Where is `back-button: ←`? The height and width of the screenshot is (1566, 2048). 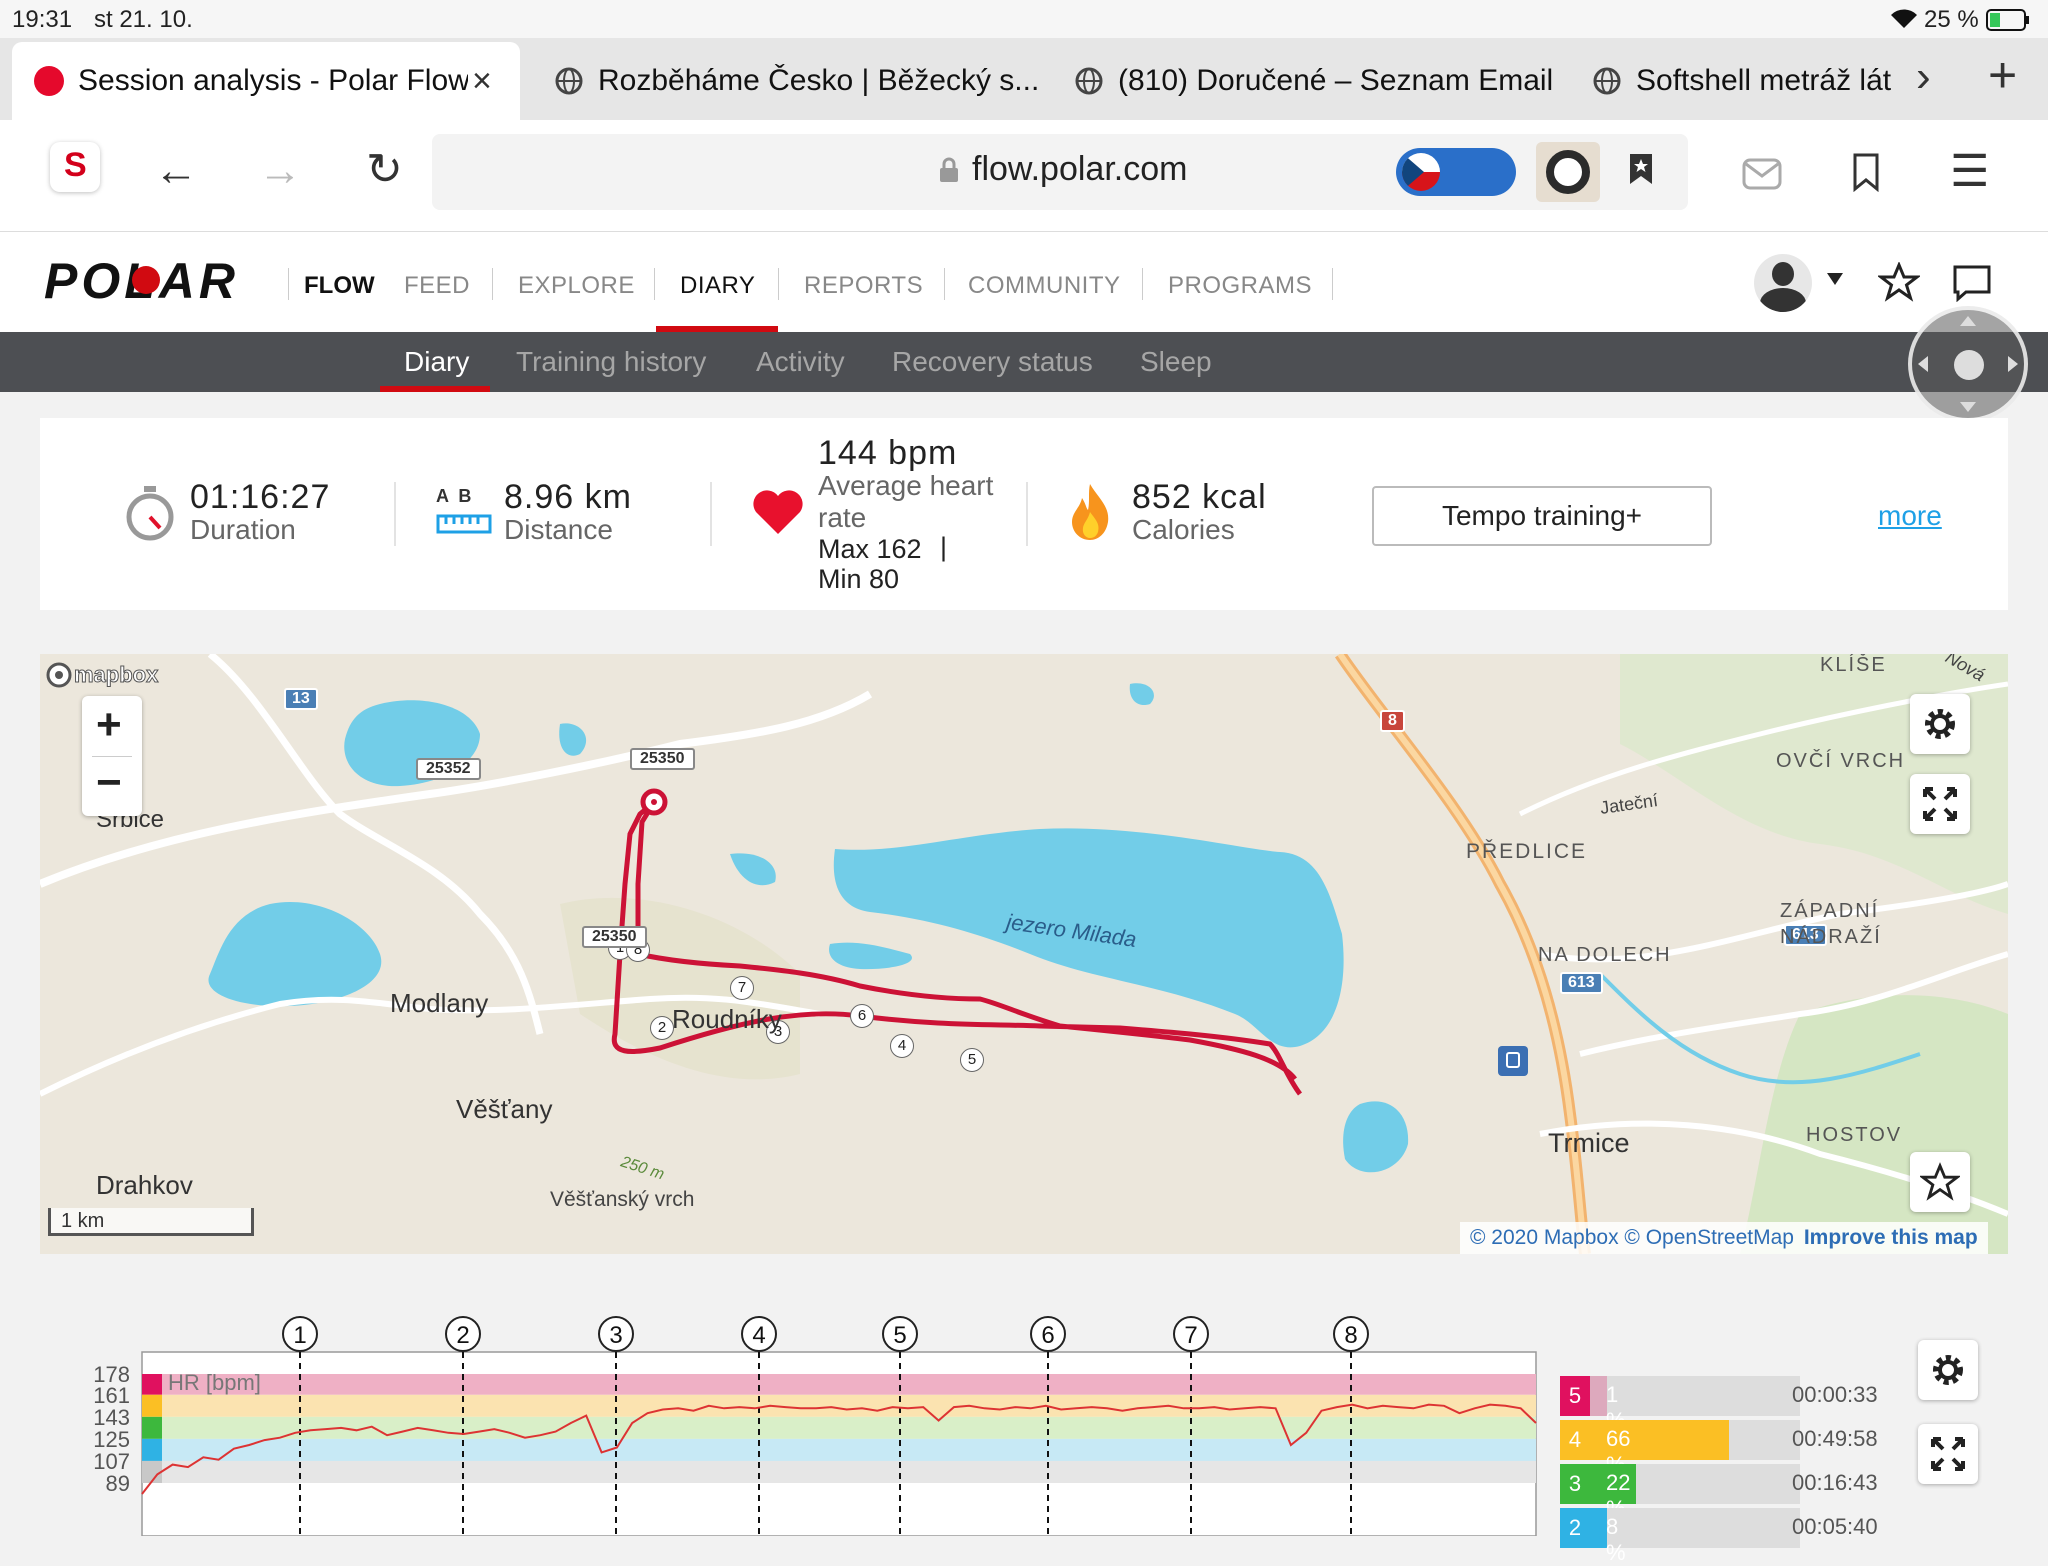 back-button: ← is located at coordinates (176, 170).